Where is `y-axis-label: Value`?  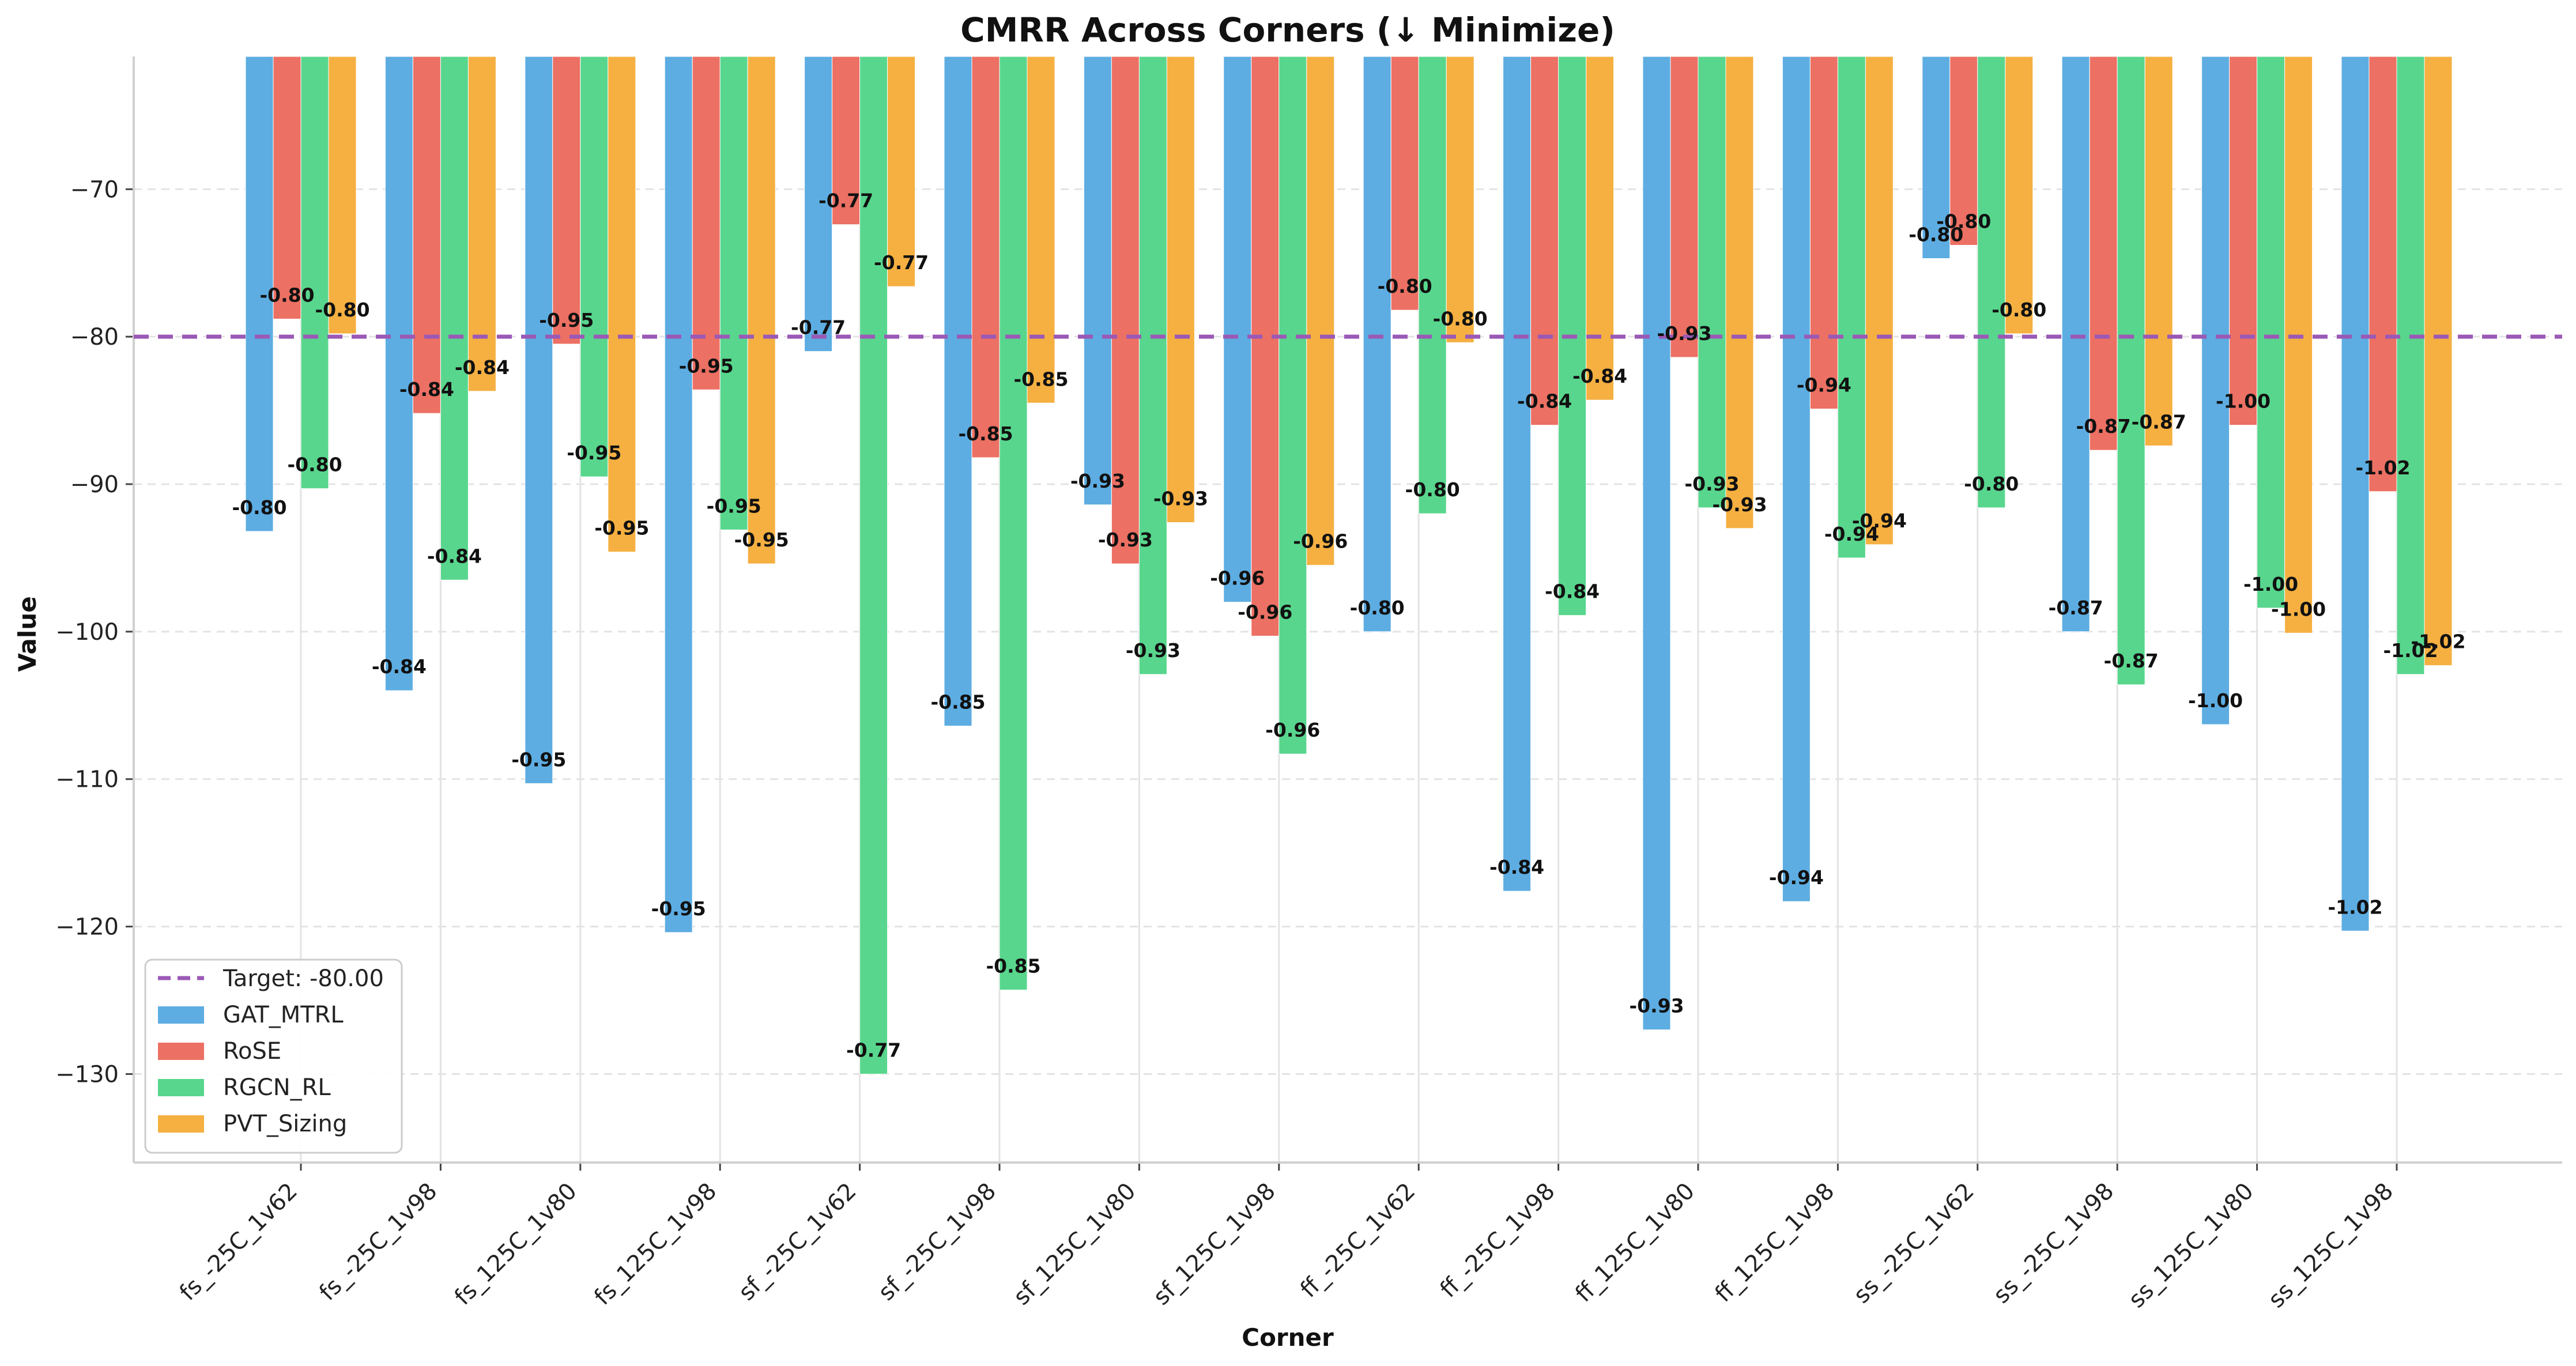
y-axis-label: Value is located at coordinates (27, 633).